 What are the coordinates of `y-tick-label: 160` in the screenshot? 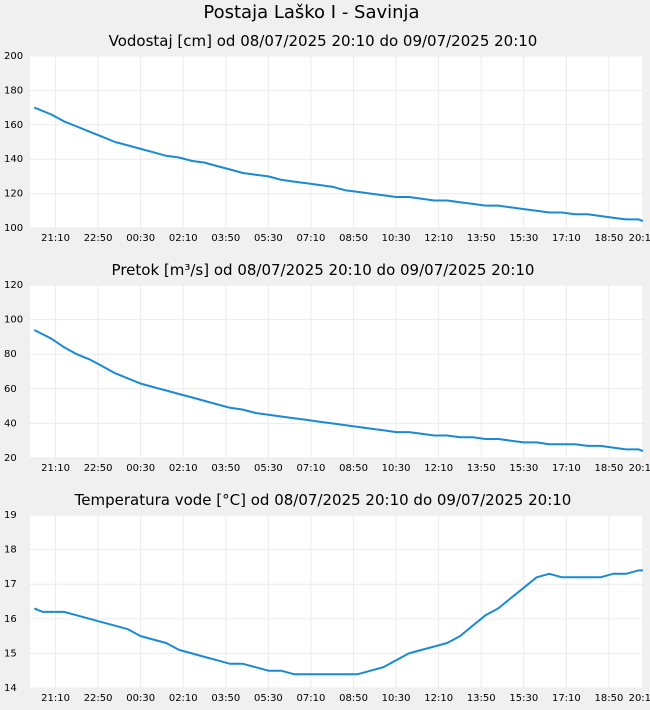 It's located at (13, 125).